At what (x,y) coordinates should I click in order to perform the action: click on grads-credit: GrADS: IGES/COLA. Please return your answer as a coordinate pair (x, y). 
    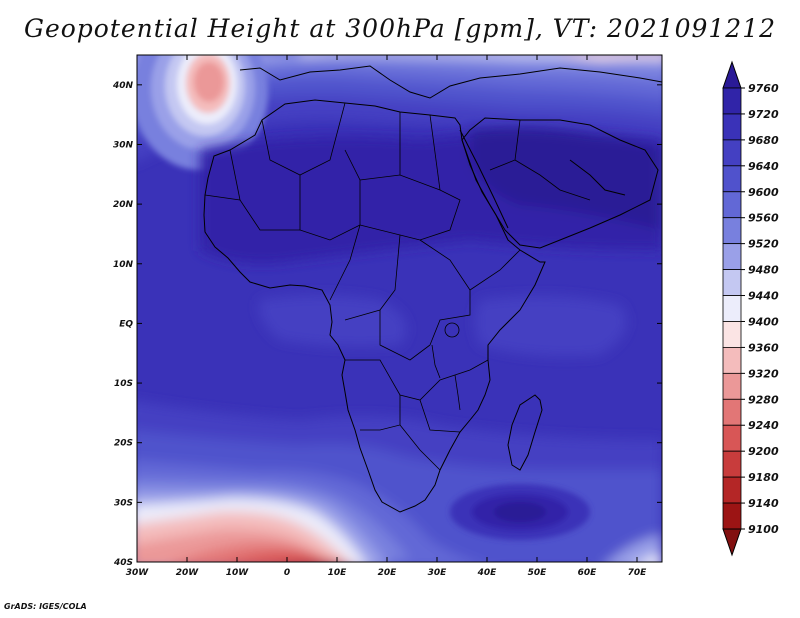
    Looking at the image, I should click on (45, 606).